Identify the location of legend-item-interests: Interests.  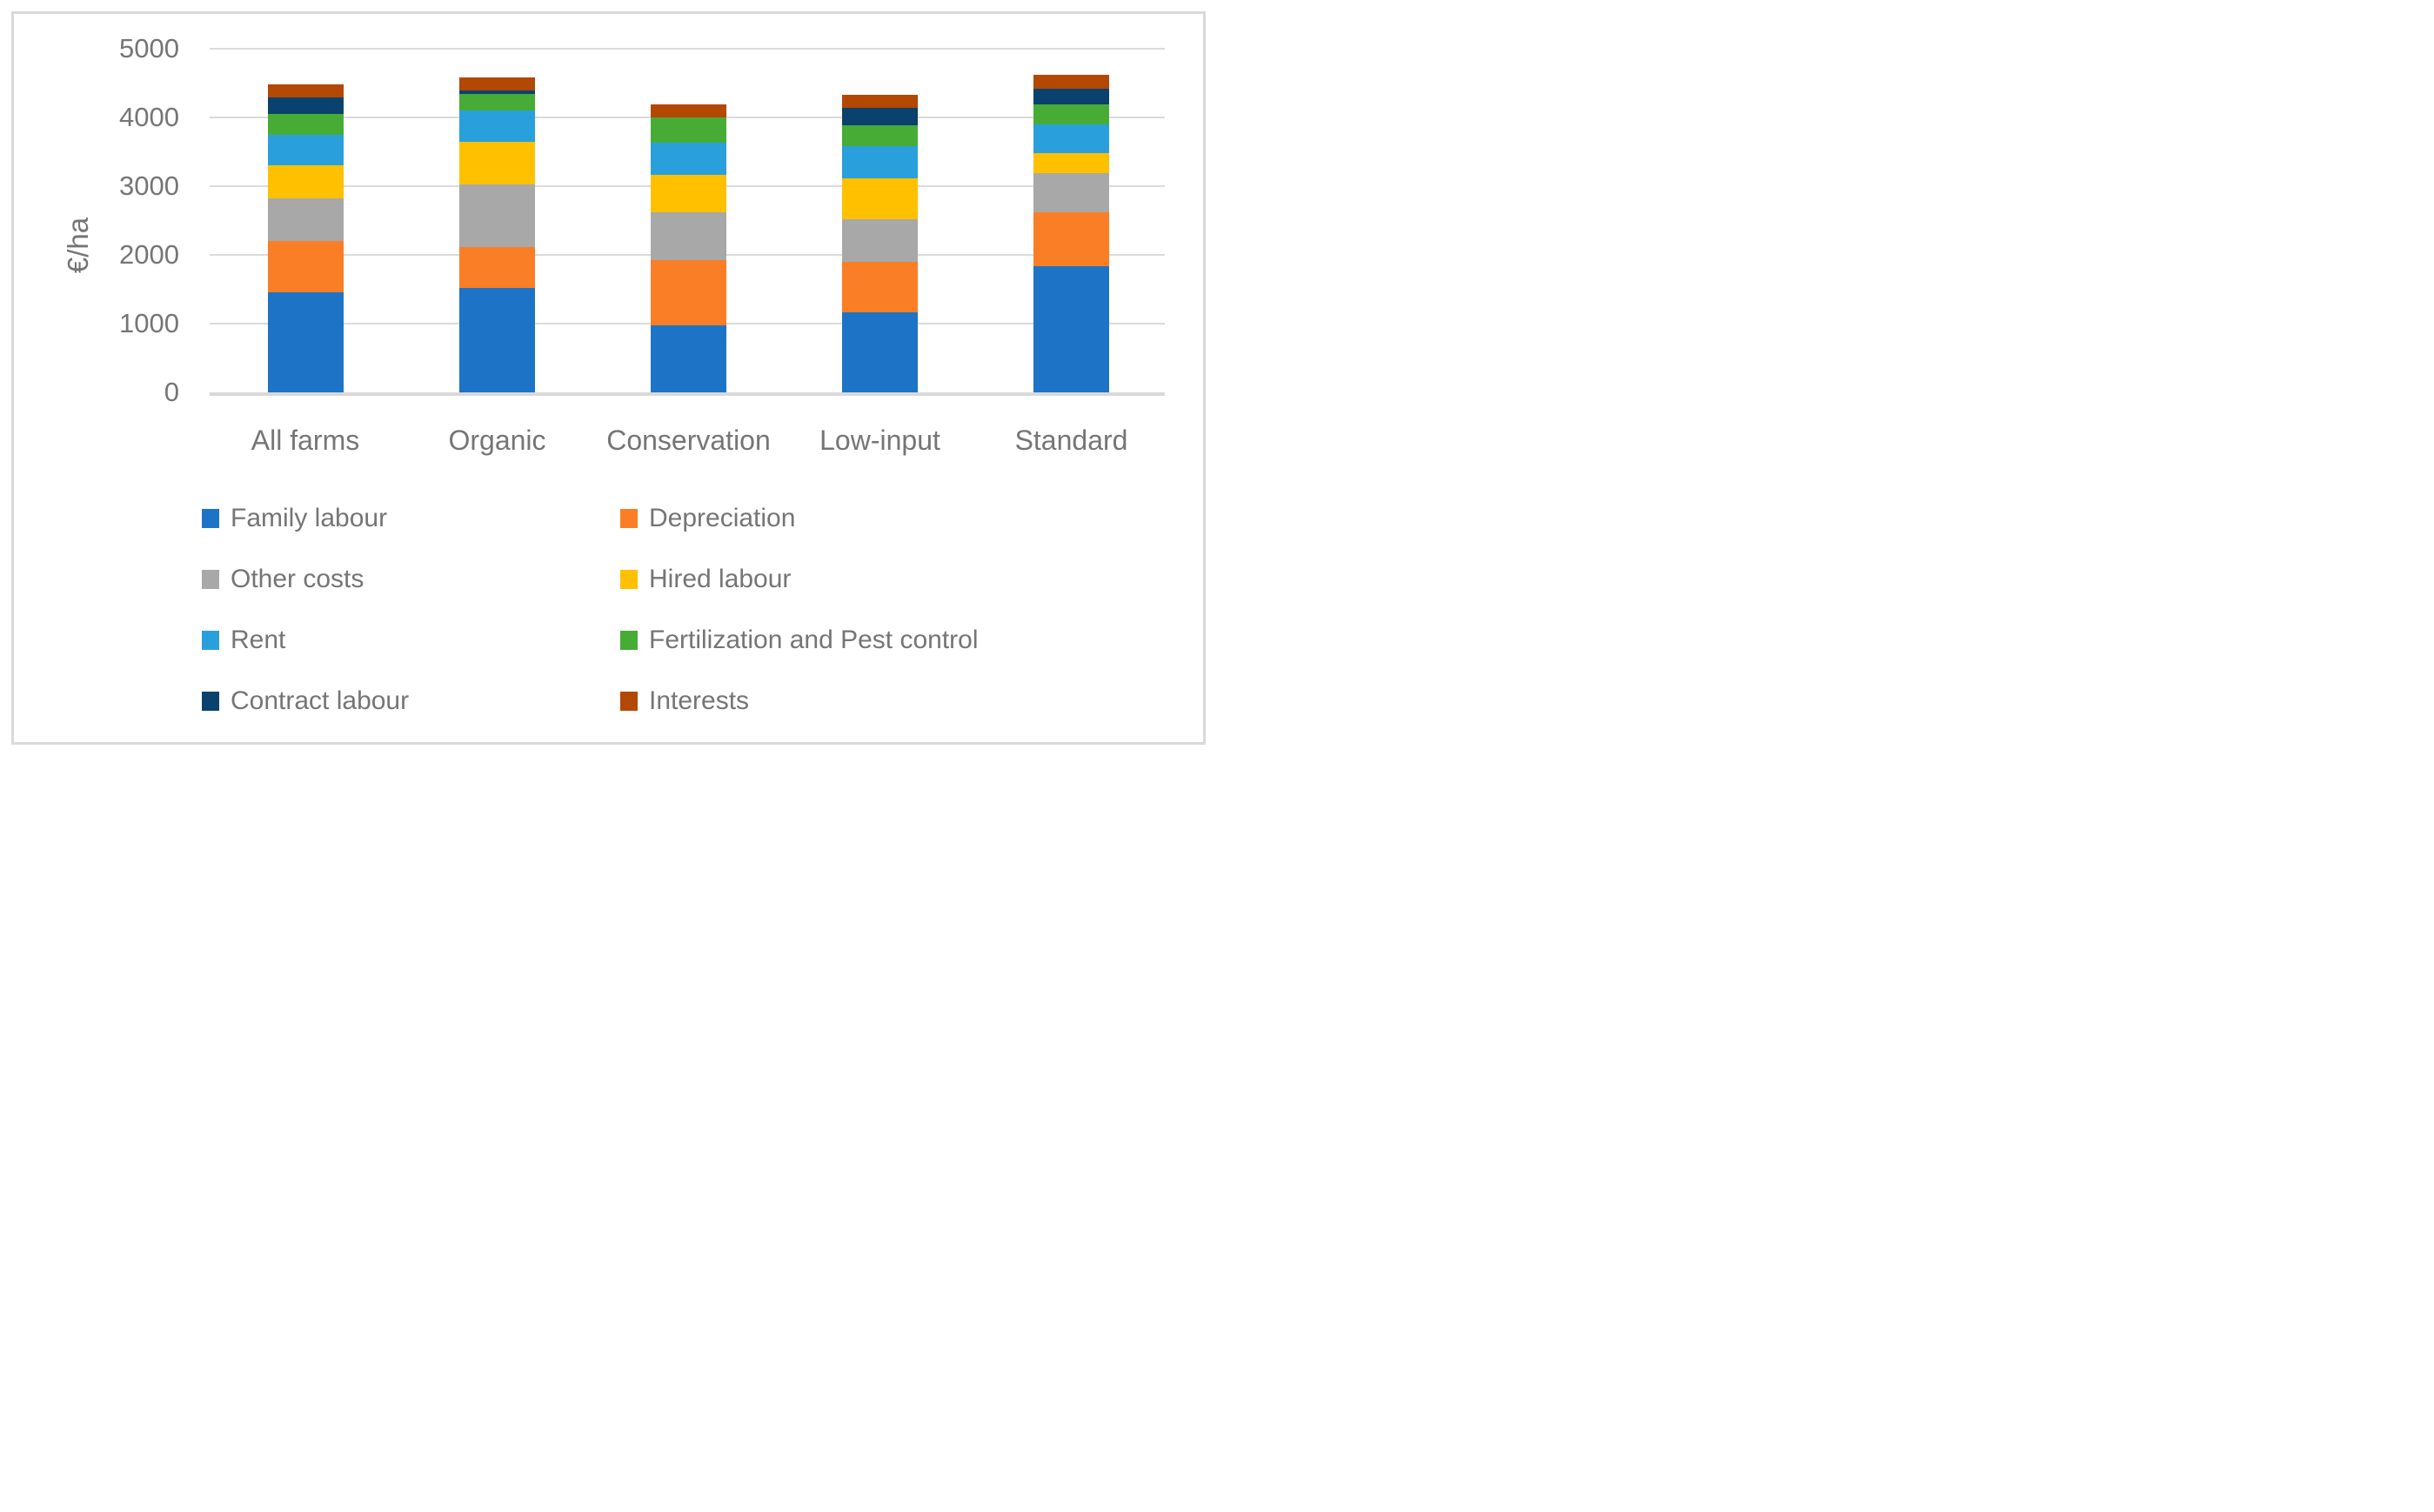
(685, 701).